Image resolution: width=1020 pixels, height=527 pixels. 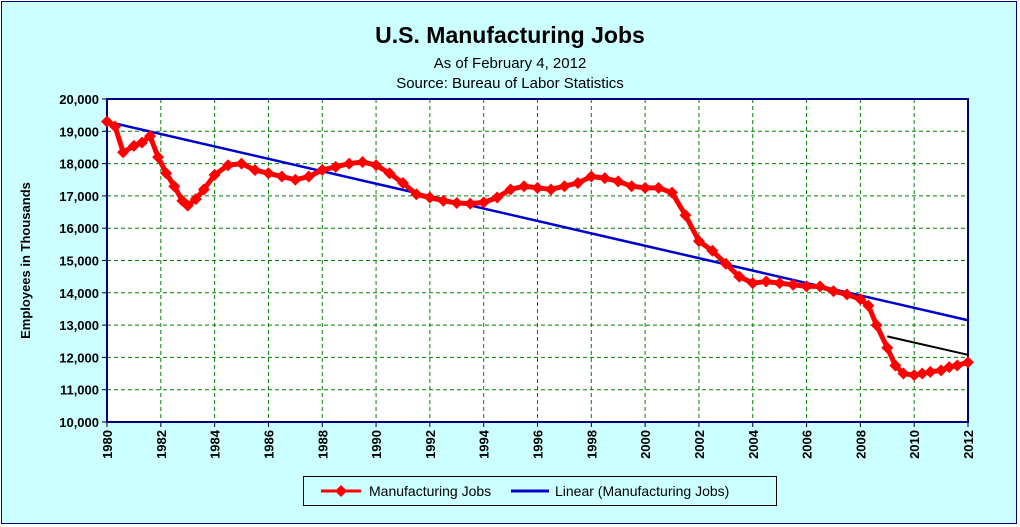 I want to click on y-tick-label: 20,000, so click(x=79, y=99).